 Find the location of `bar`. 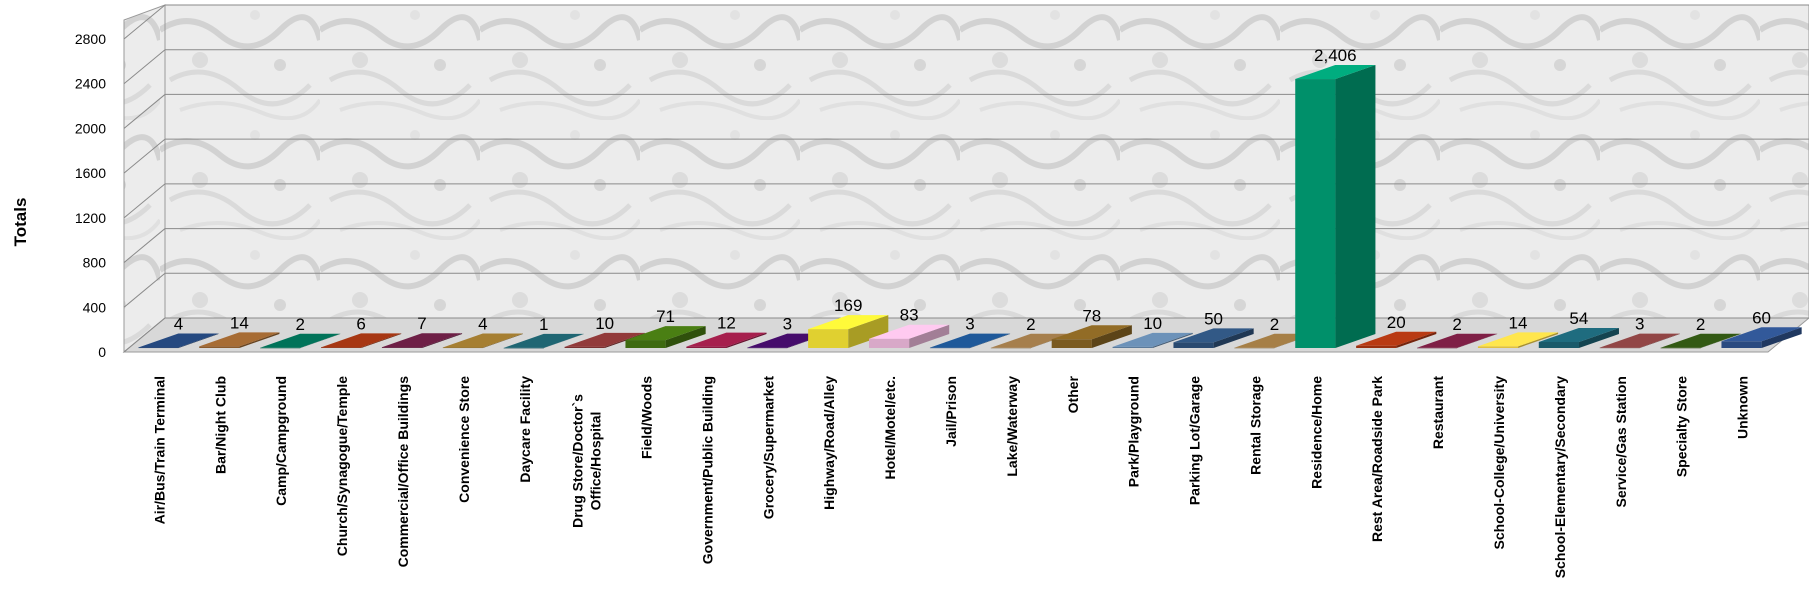

bar is located at coordinates (1335, 206).